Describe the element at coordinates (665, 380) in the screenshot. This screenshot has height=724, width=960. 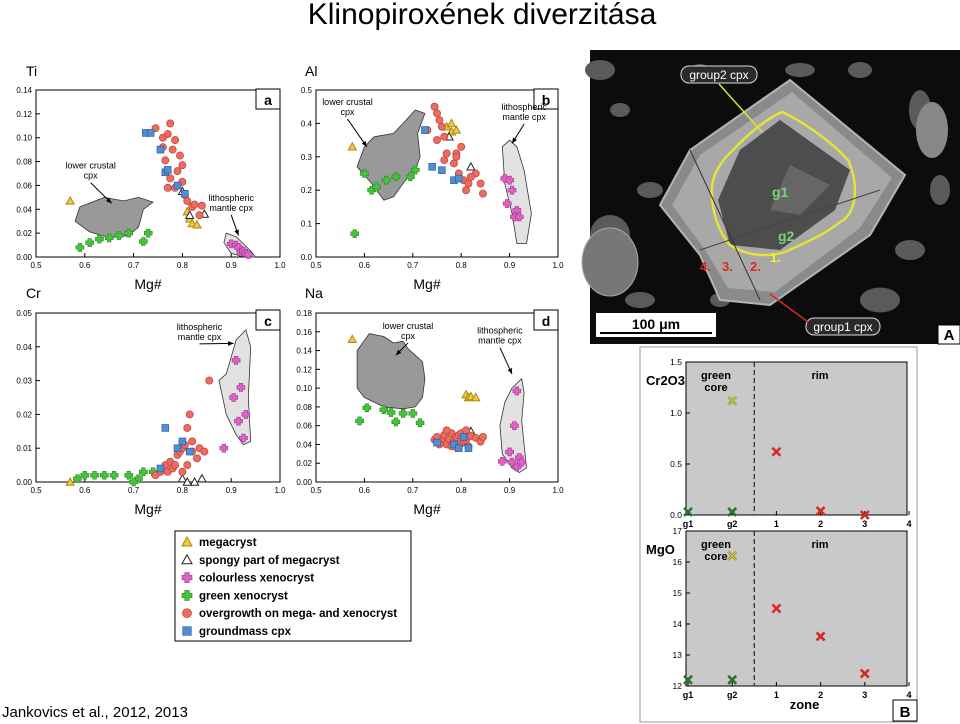
I see `y-axis-label: Cr2O3` at that location.